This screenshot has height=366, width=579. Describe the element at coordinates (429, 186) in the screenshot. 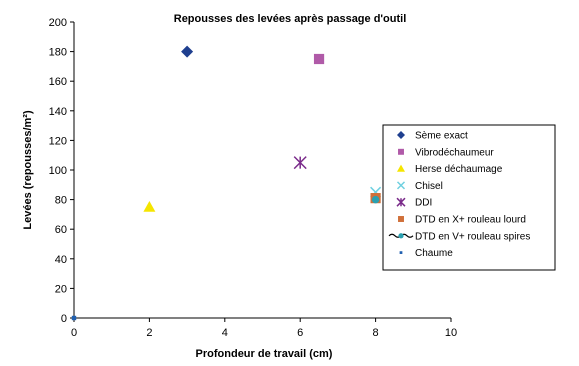

I see `legend-label: Chisel` at that location.